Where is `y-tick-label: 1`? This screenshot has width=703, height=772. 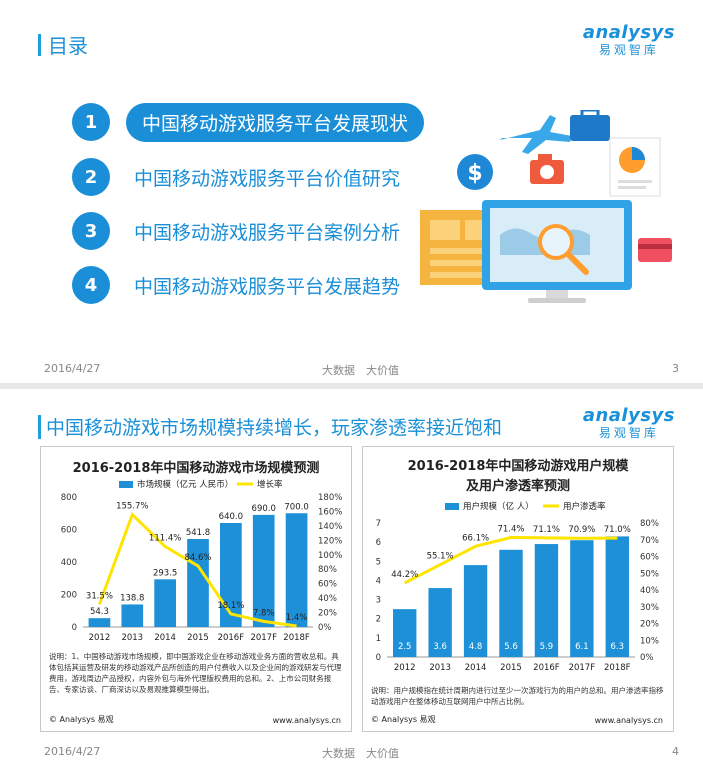
y-tick-label: 1 is located at coordinates (378, 639).